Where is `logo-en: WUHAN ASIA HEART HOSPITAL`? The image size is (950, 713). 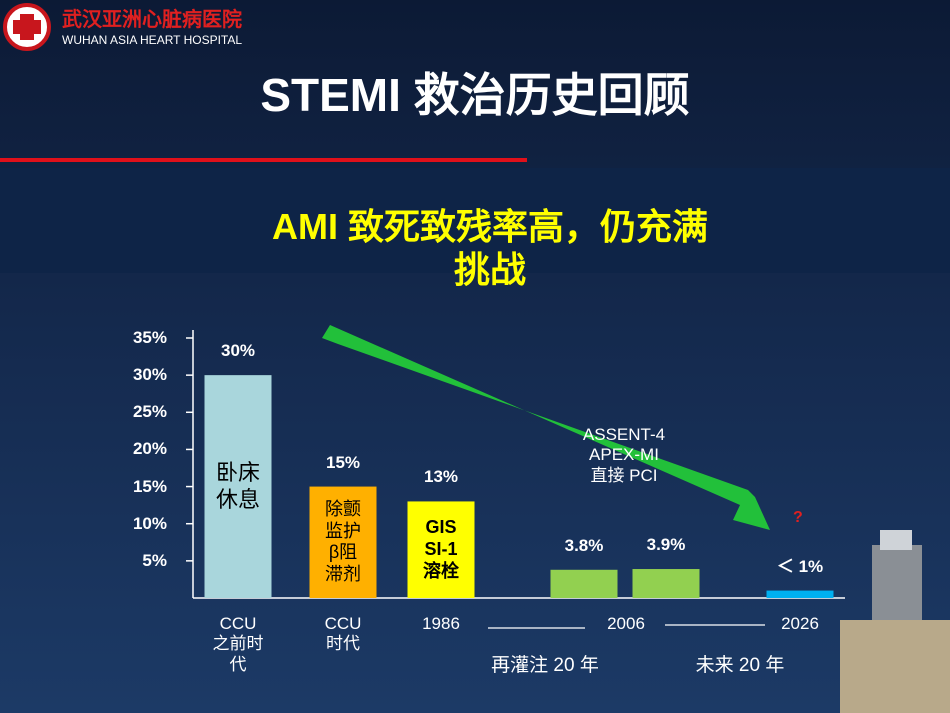 logo-en: WUHAN ASIA HEART HOSPITAL is located at coordinates (152, 40).